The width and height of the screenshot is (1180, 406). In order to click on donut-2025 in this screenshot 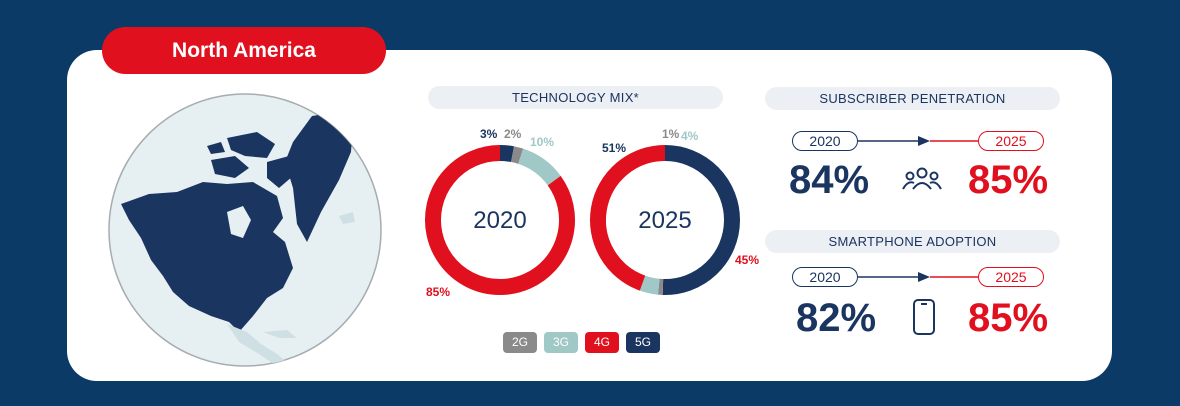, I will do `click(665, 220)`.